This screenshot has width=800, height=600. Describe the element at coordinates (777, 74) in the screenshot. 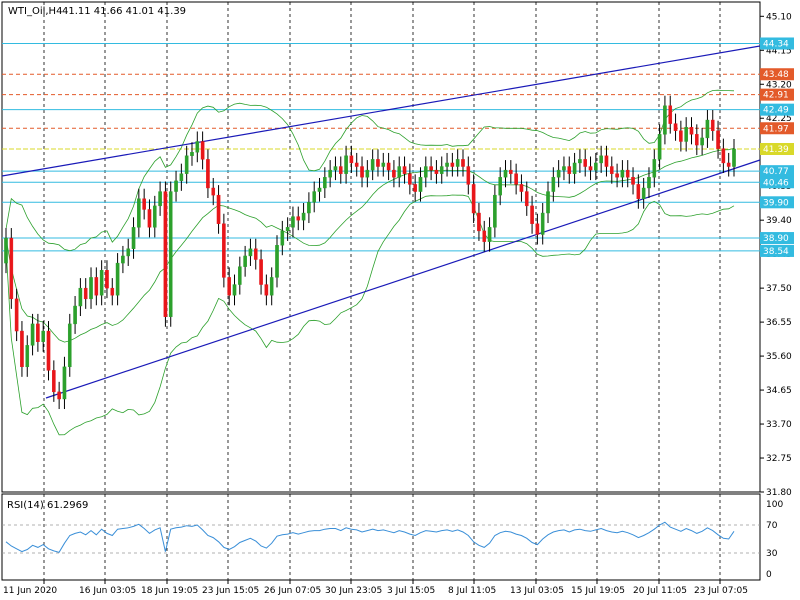

I see `level-badge-resistance` at that location.